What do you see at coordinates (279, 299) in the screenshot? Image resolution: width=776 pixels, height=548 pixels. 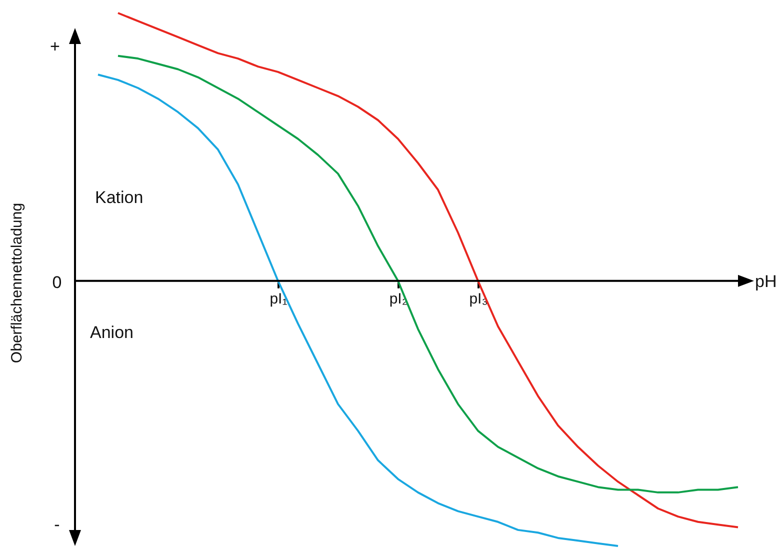 I see `x-tick-label: pI₁` at bounding box center [279, 299].